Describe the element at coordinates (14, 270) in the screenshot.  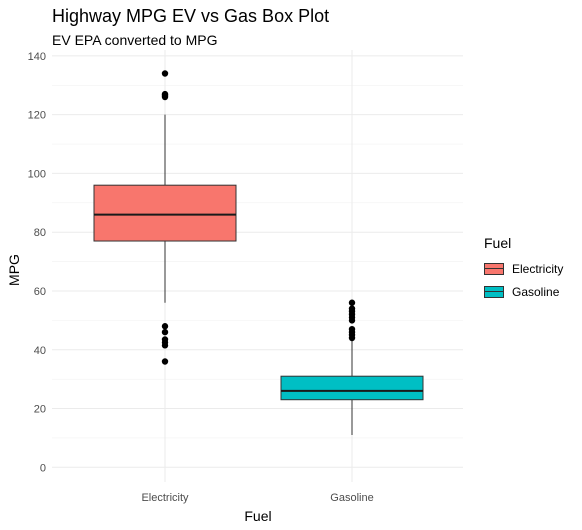
I see `y-axis-label: MPG` at that location.